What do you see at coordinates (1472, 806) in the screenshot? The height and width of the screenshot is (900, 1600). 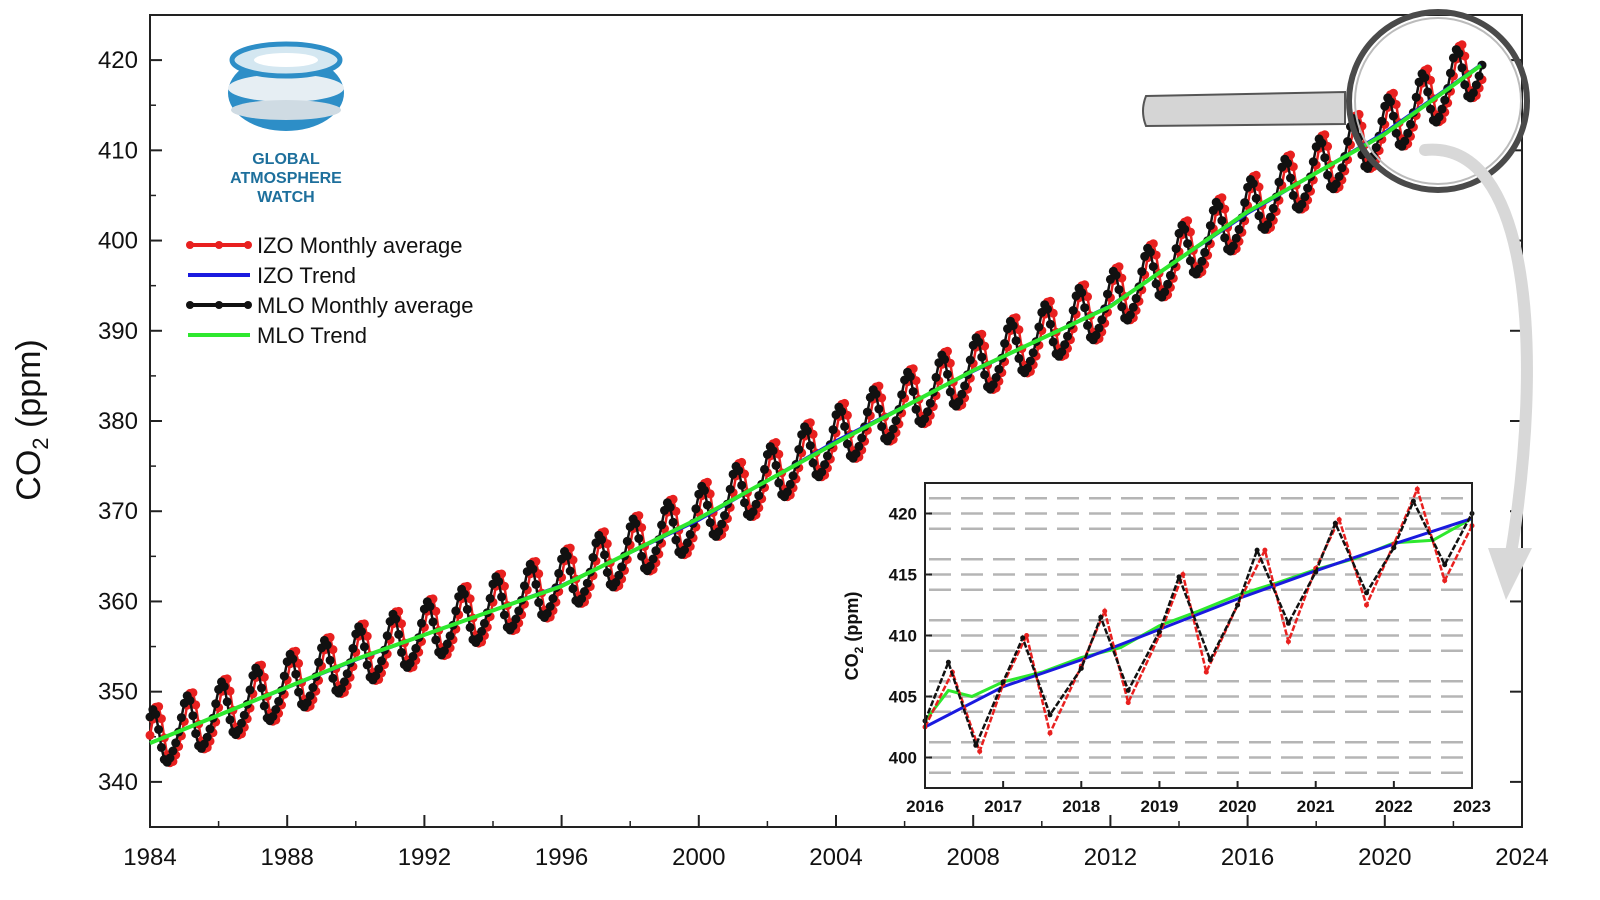 I see `inset-x-tick-label-2023: 2023` at bounding box center [1472, 806].